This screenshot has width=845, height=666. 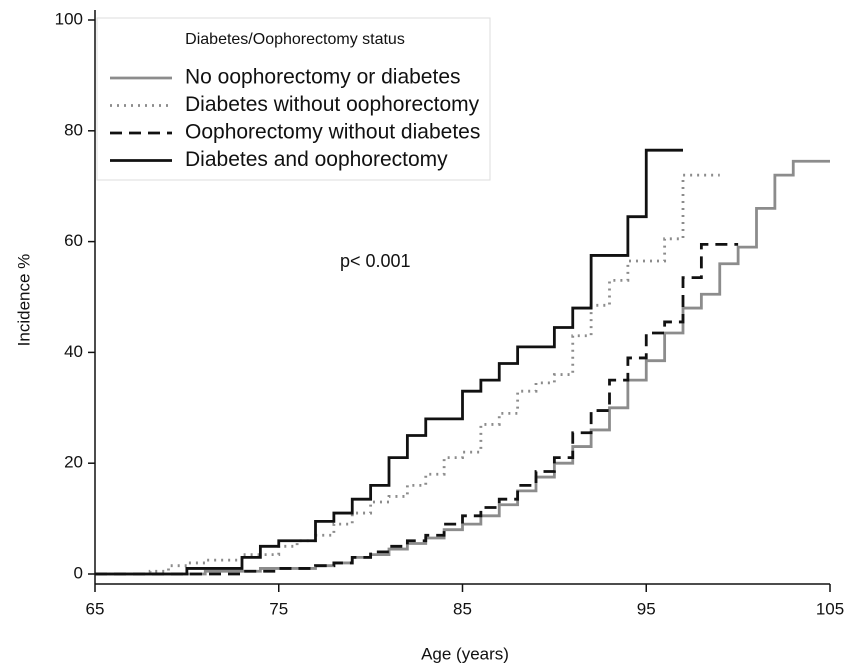 What do you see at coordinates (278, 608) in the screenshot?
I see `x-tick-label: 75` at bounding box center [278, 608].